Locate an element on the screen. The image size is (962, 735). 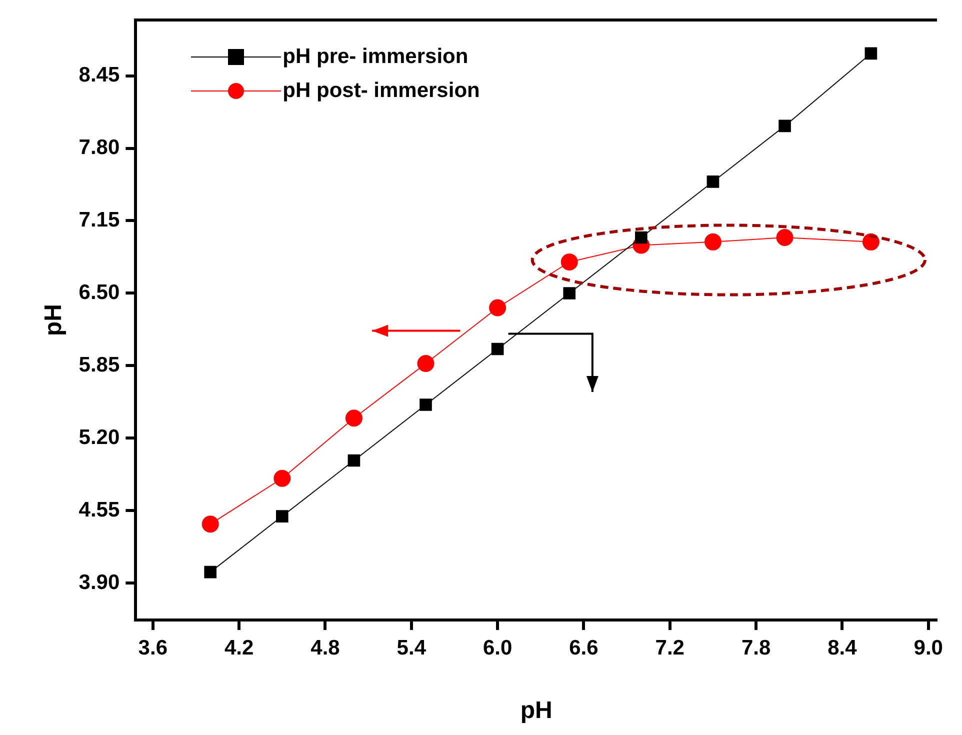
y-tick-label: 6.50 is located at coordinates (99, 292).